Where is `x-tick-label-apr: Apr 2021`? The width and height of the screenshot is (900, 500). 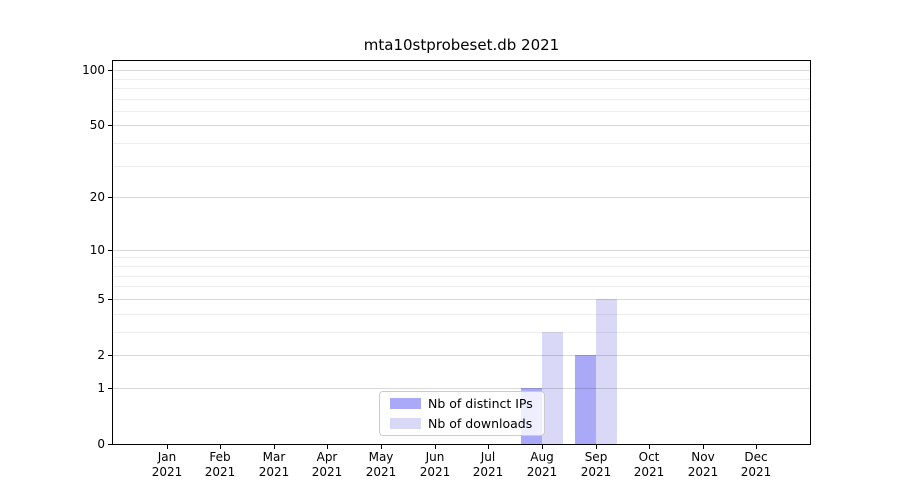 x-tick-label-apr: Apr 2021 is located at coordinates (327, 465).